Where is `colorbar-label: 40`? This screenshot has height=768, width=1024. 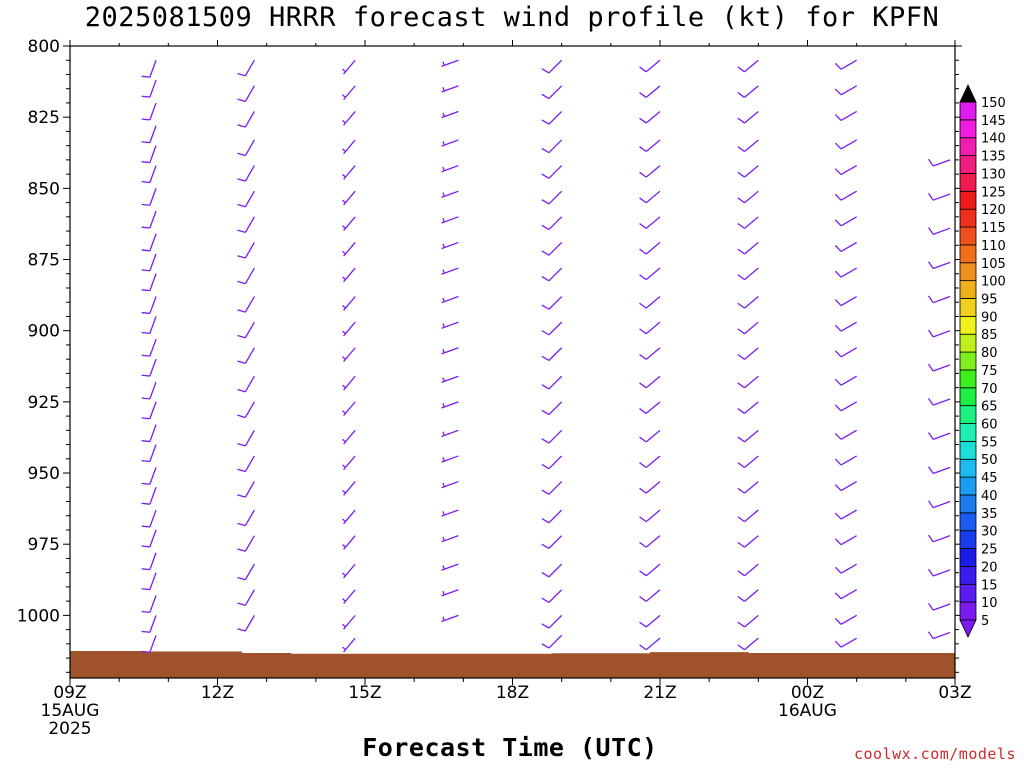 colorbar-label: 40 is located at coordinates (989, 496).